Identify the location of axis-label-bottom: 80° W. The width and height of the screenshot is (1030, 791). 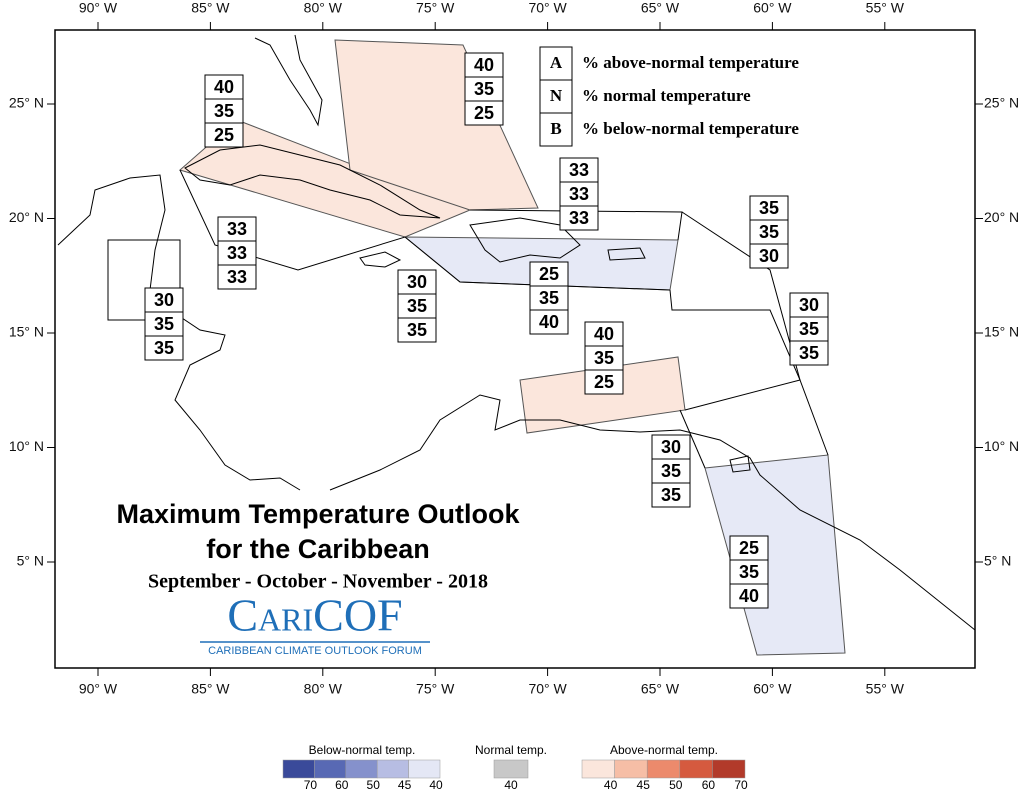
(323, 689).